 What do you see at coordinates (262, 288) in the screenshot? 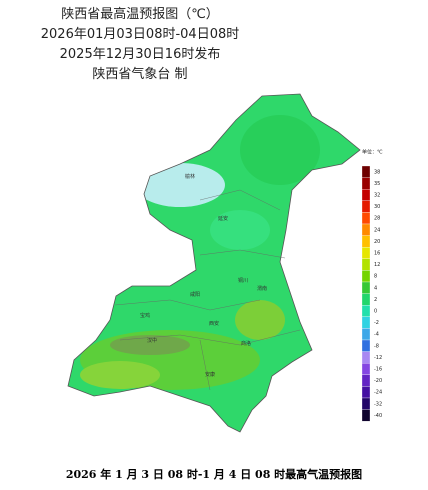
I see `city-label: 渭南` at bounding box center [262, 288].